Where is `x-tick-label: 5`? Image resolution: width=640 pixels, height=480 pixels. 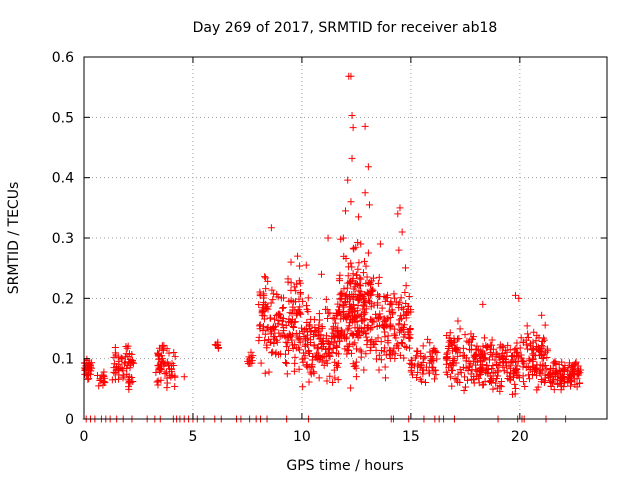
x-tick-label: 5 is located at coordinates (192, 437).